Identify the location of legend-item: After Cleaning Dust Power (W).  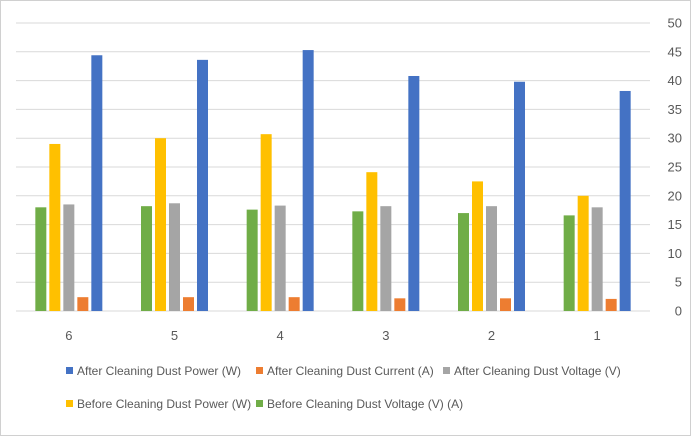
(153, 371).